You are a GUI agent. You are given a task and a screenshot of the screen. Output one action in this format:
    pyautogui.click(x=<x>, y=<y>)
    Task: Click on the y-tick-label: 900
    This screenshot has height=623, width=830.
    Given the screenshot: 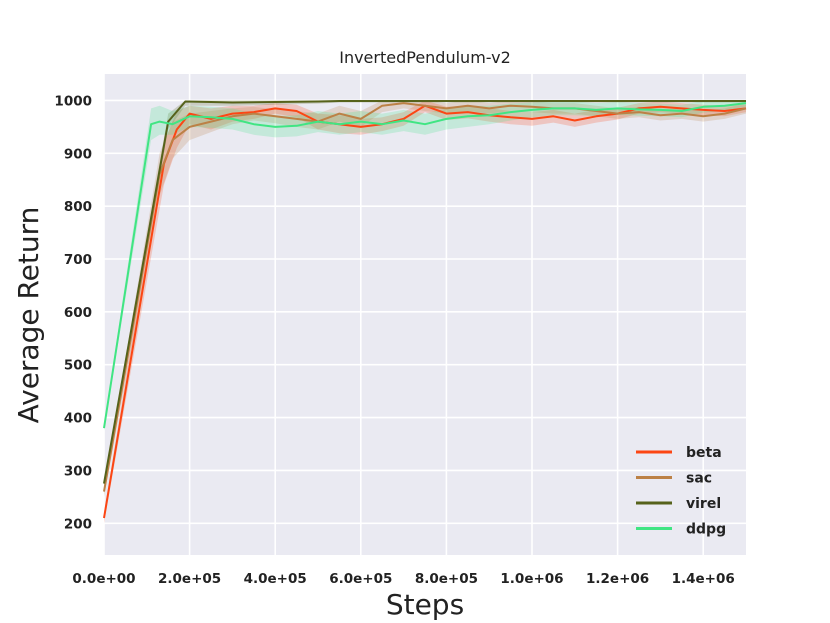 What is the action you would take?
    pyautogui.click(x=78, y=154)
    